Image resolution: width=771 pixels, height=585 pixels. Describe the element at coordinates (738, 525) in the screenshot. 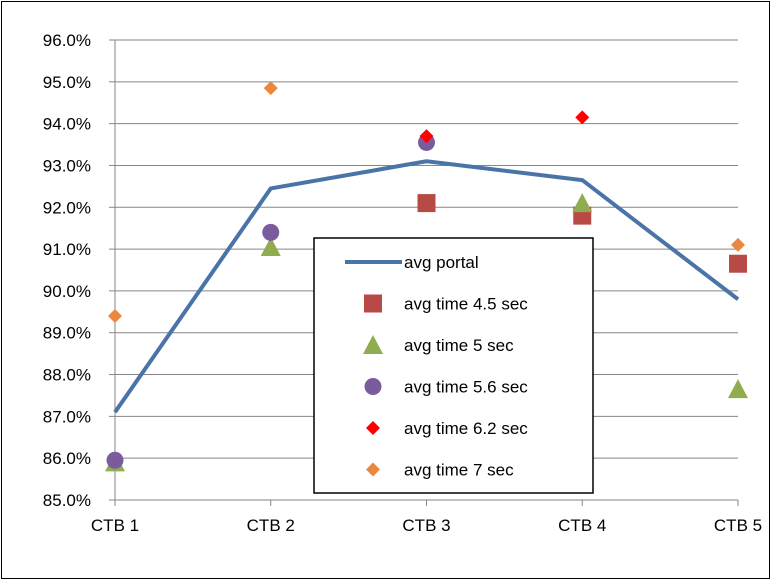

I see `x-tick-label: CTB 5` at that location.